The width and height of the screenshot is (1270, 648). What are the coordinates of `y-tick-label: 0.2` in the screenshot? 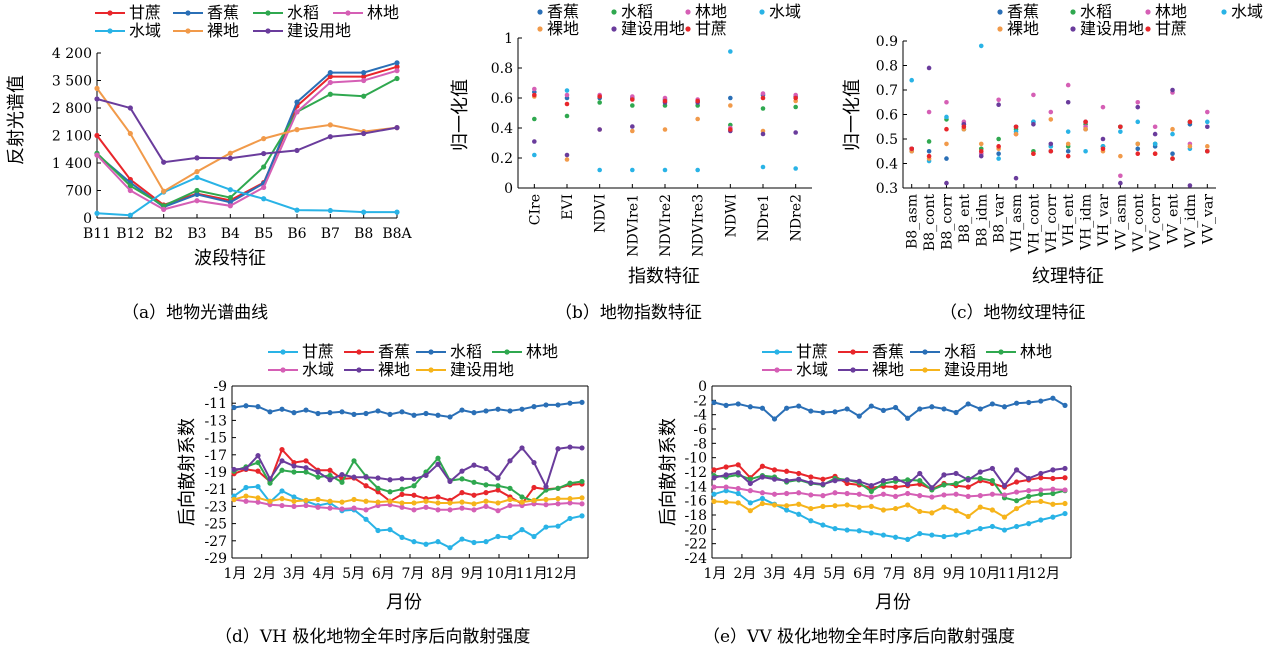 It's located at (502, 159).